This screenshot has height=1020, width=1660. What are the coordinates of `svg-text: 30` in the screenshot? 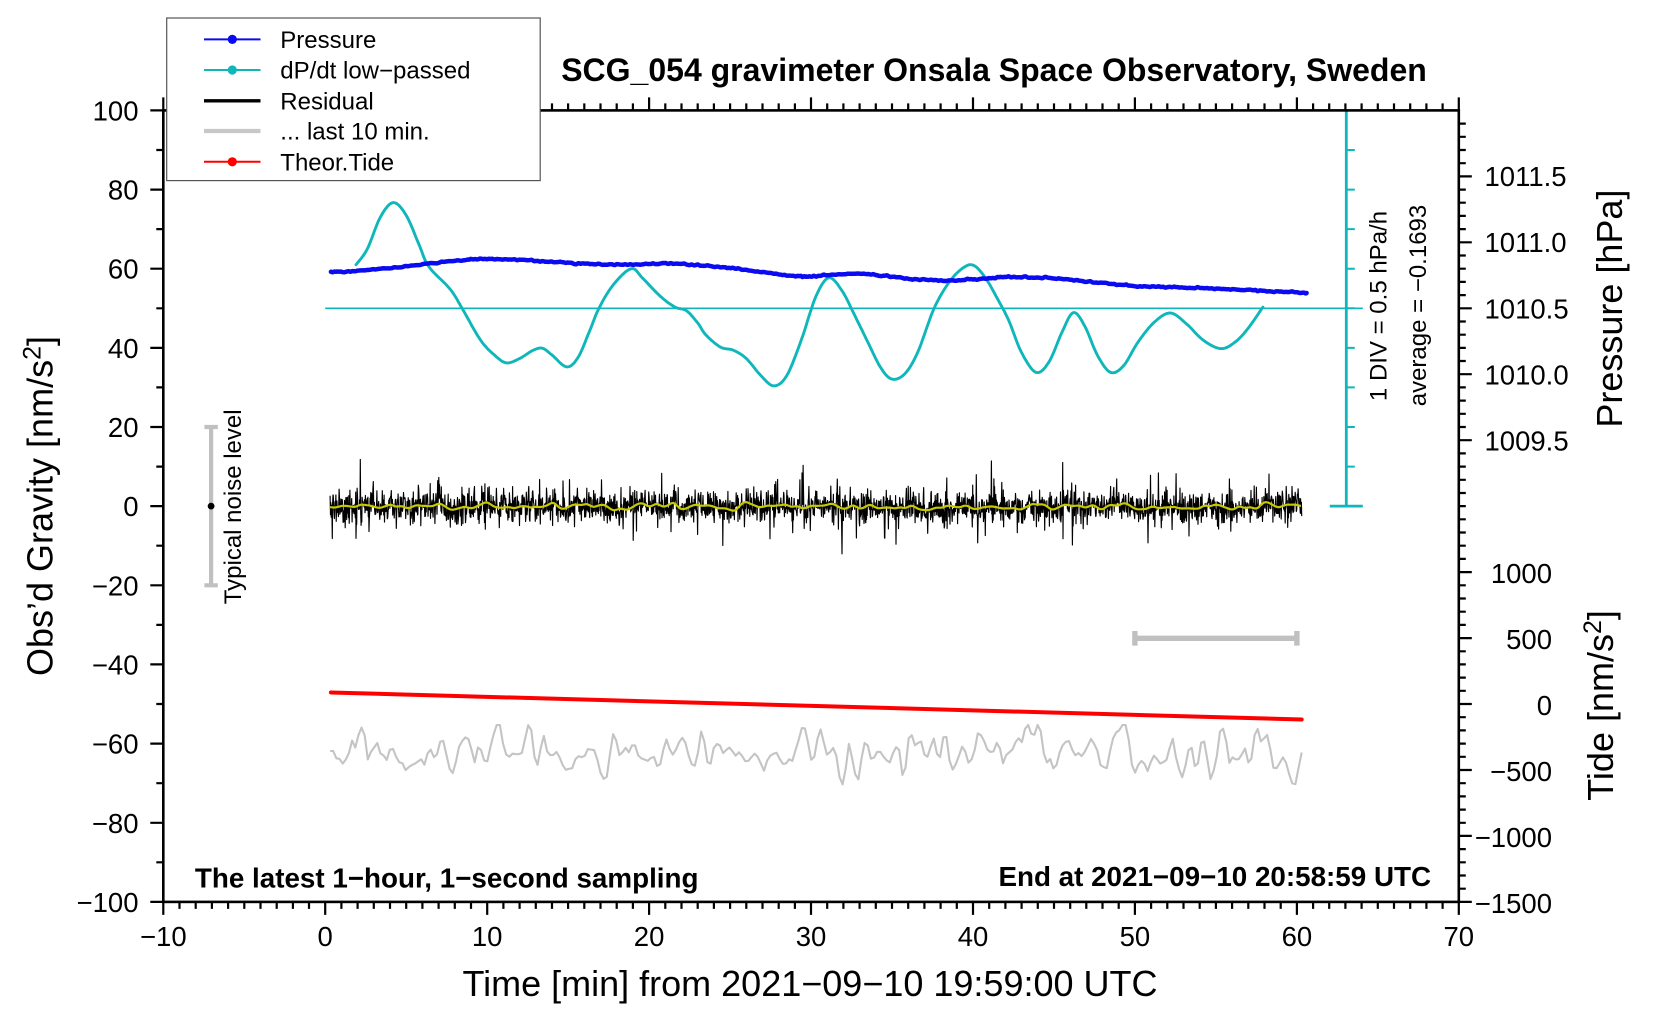 It's located at (811, 936).